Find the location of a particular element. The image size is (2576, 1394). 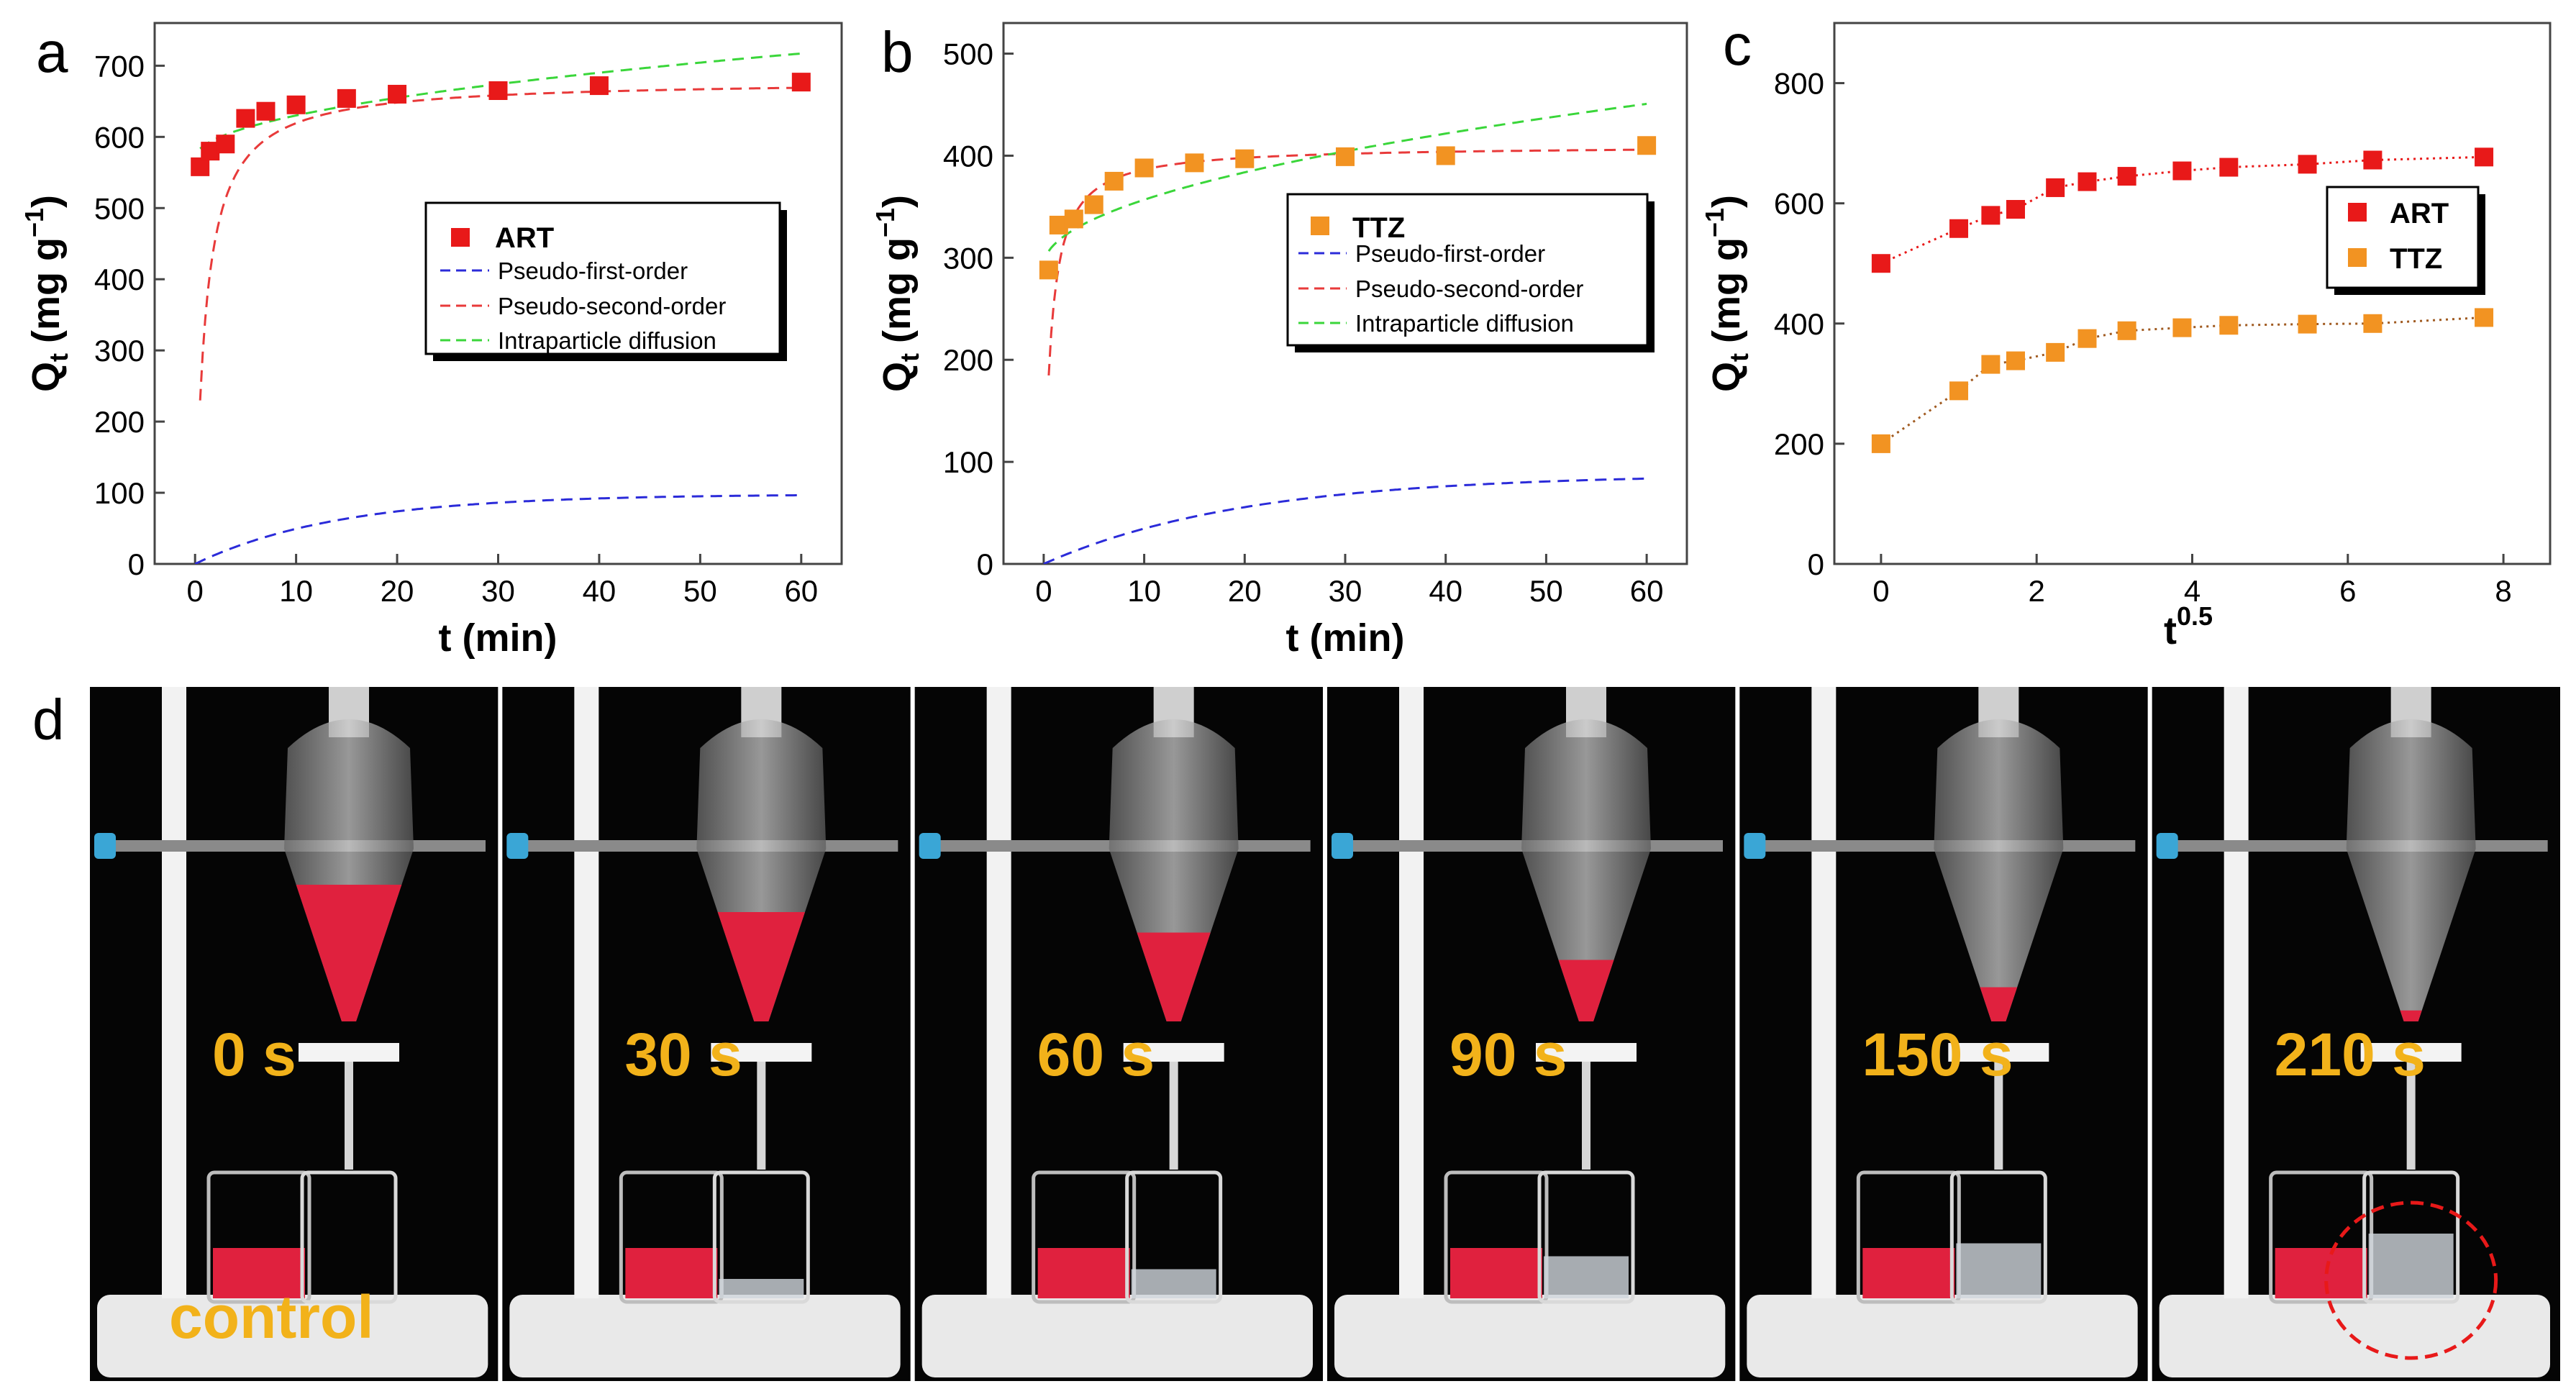

panel-b-x-tick-label: 10 is located at coordinates (1144, 591).